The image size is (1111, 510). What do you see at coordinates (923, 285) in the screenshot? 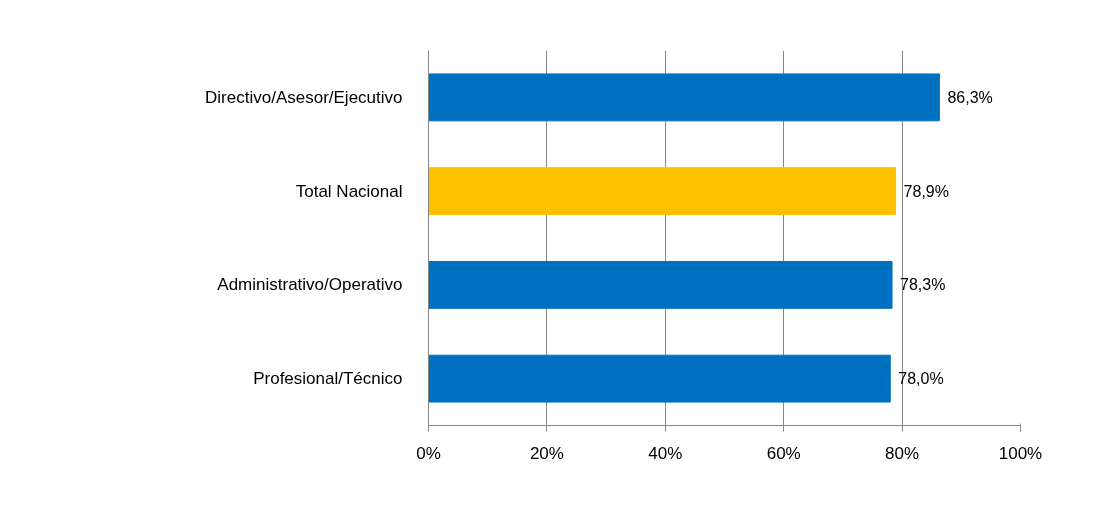
I see `data-label: 78,3%` at bounding box center [923, 285].